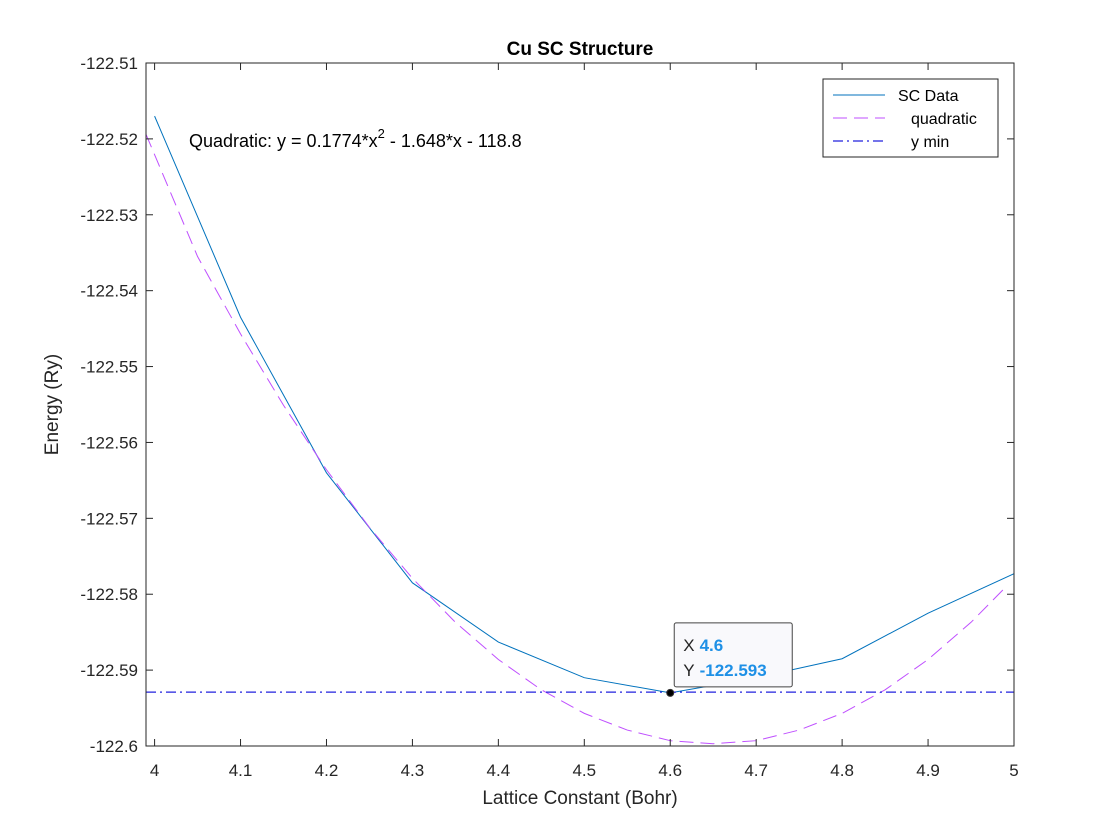 This screenshot has width=1120, height=840. What do you see at coordinates (928, 96) in the screenshot?
I see `legend-label-sc-data: SC Data` at bounding box center [928, 96].